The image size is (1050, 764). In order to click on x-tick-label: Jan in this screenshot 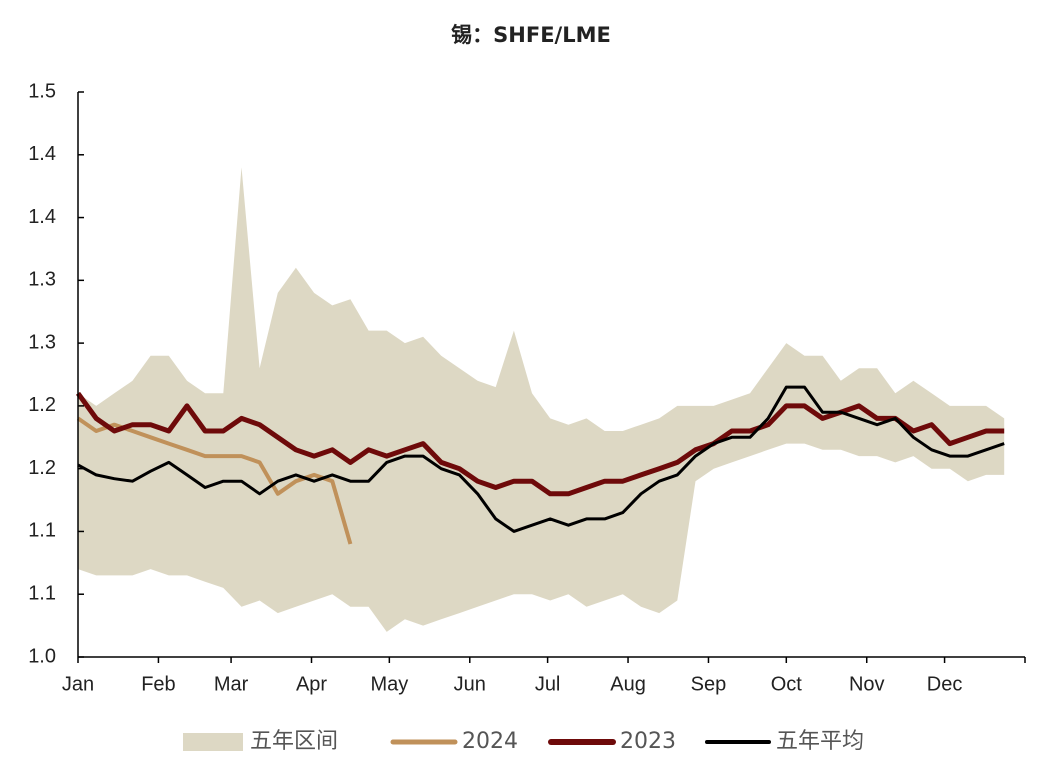, I will do `click(78, 684)`.